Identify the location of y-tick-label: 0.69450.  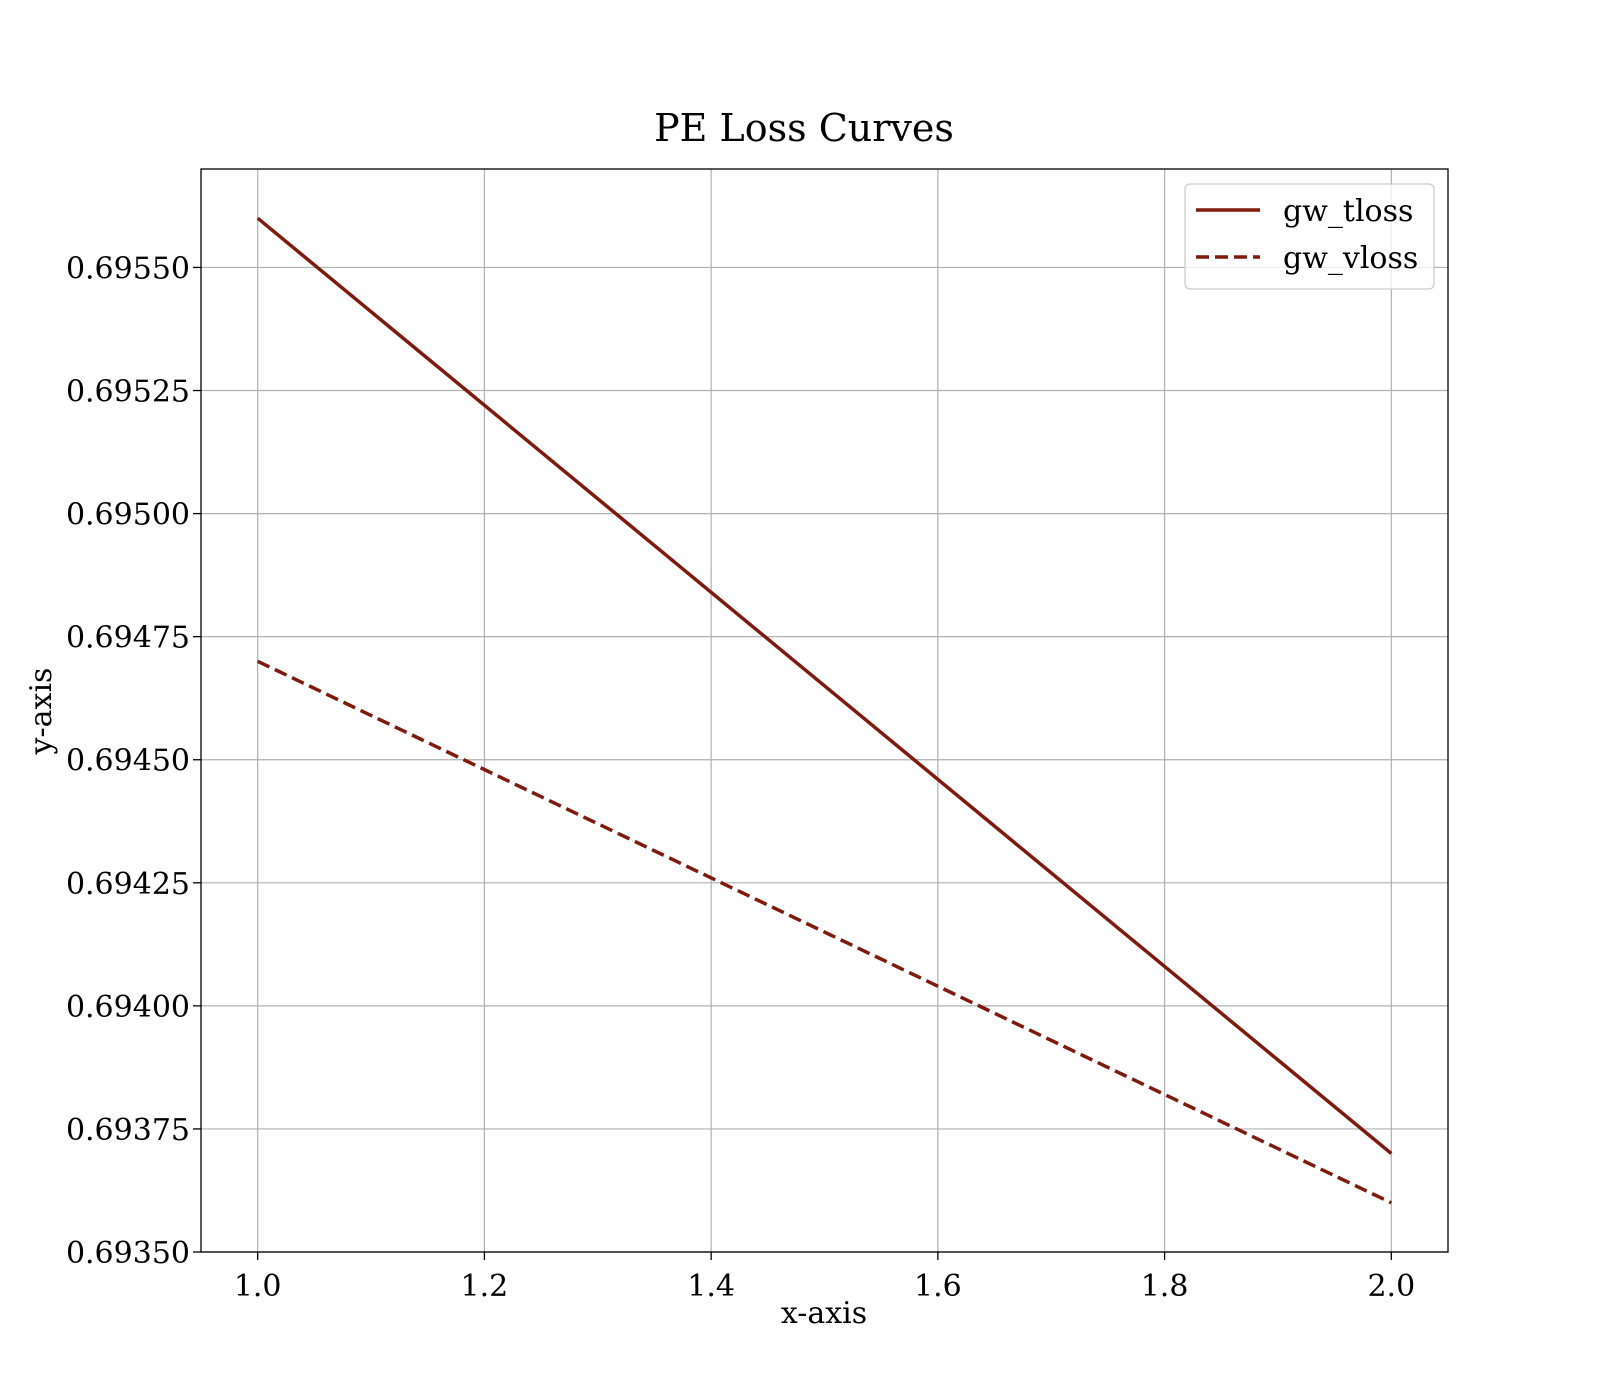
(128, 761).